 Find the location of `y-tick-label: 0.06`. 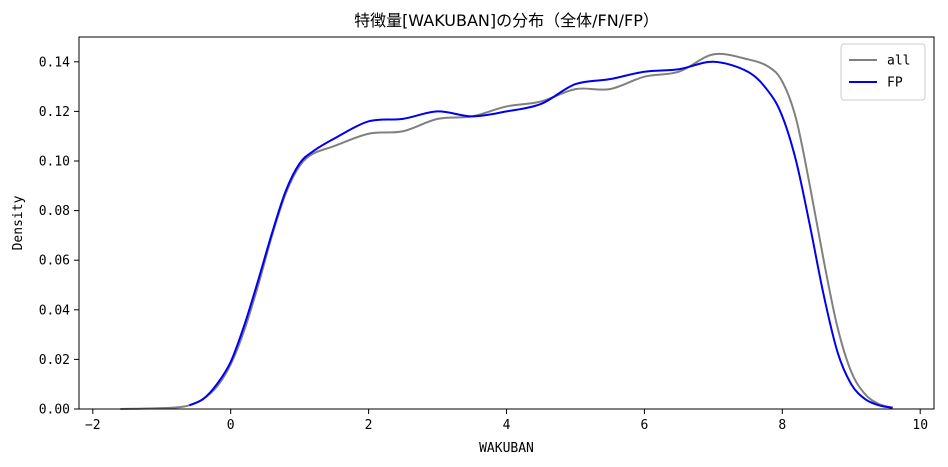

y-tick-label: 0.06 is located at coordinates (54, 261).